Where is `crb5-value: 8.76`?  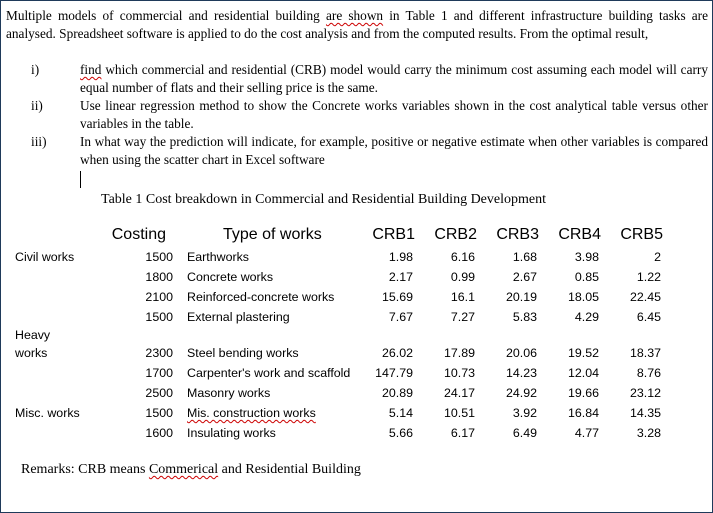
crb5-value: 8.76 is located at coordinates (648, 373).